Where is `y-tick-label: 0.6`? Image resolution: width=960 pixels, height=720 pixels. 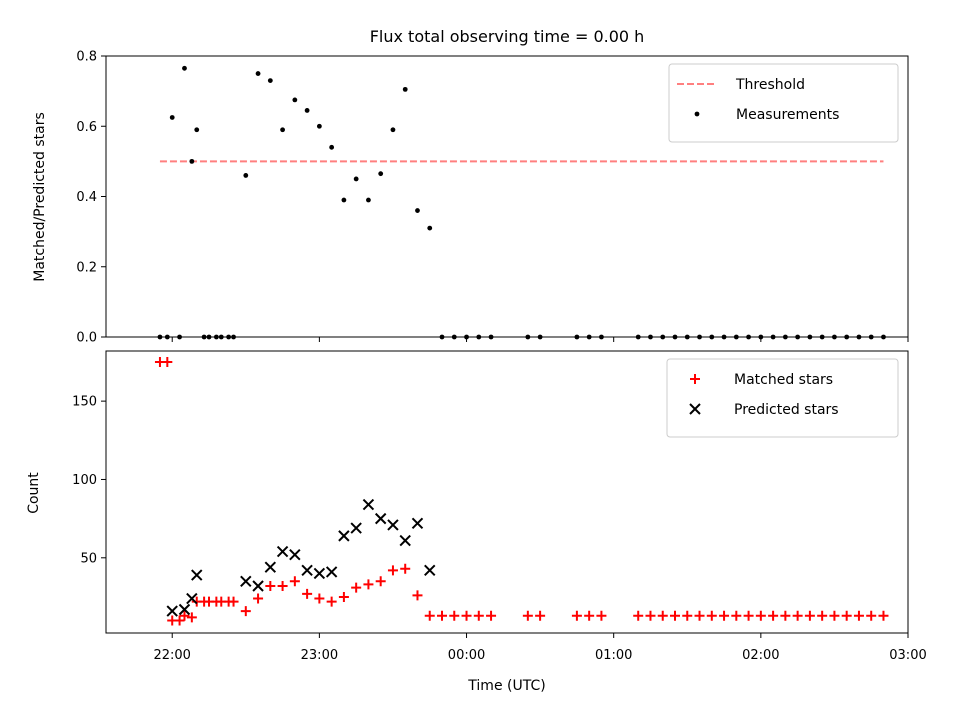
y-tick-label: 0.6 is located at coordinates (86, 127).